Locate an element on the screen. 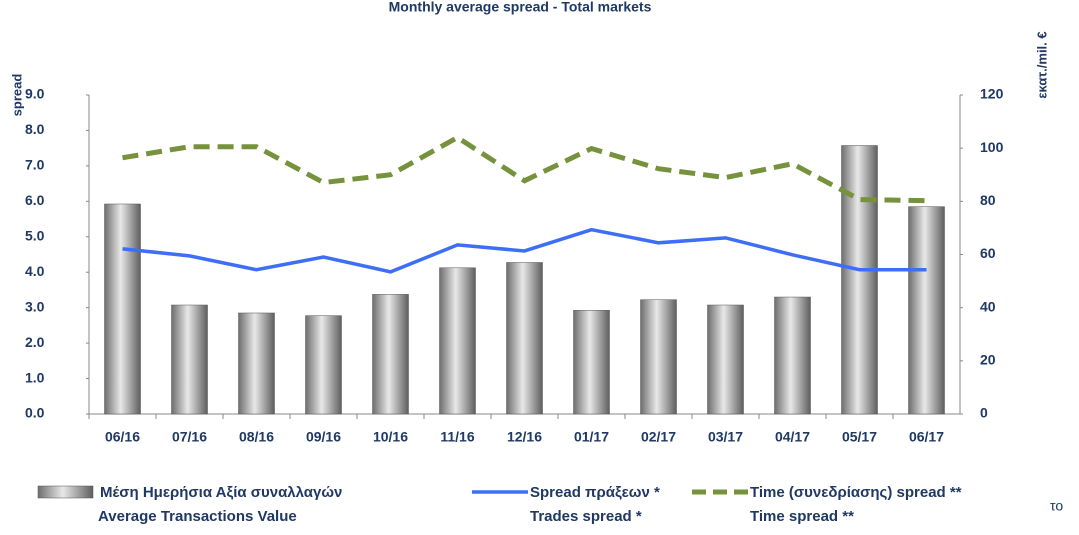  y-tick-label: 4.0 is located at coordinates (35, 271).